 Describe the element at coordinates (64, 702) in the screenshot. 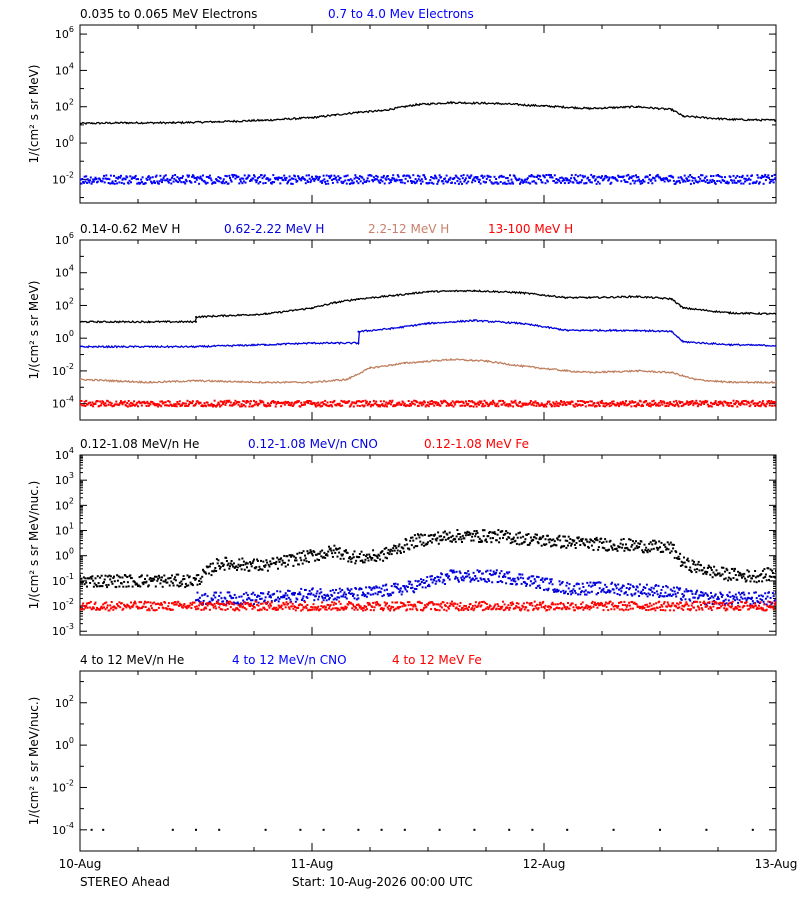

I see `y-tick-label: 10²` at that location.